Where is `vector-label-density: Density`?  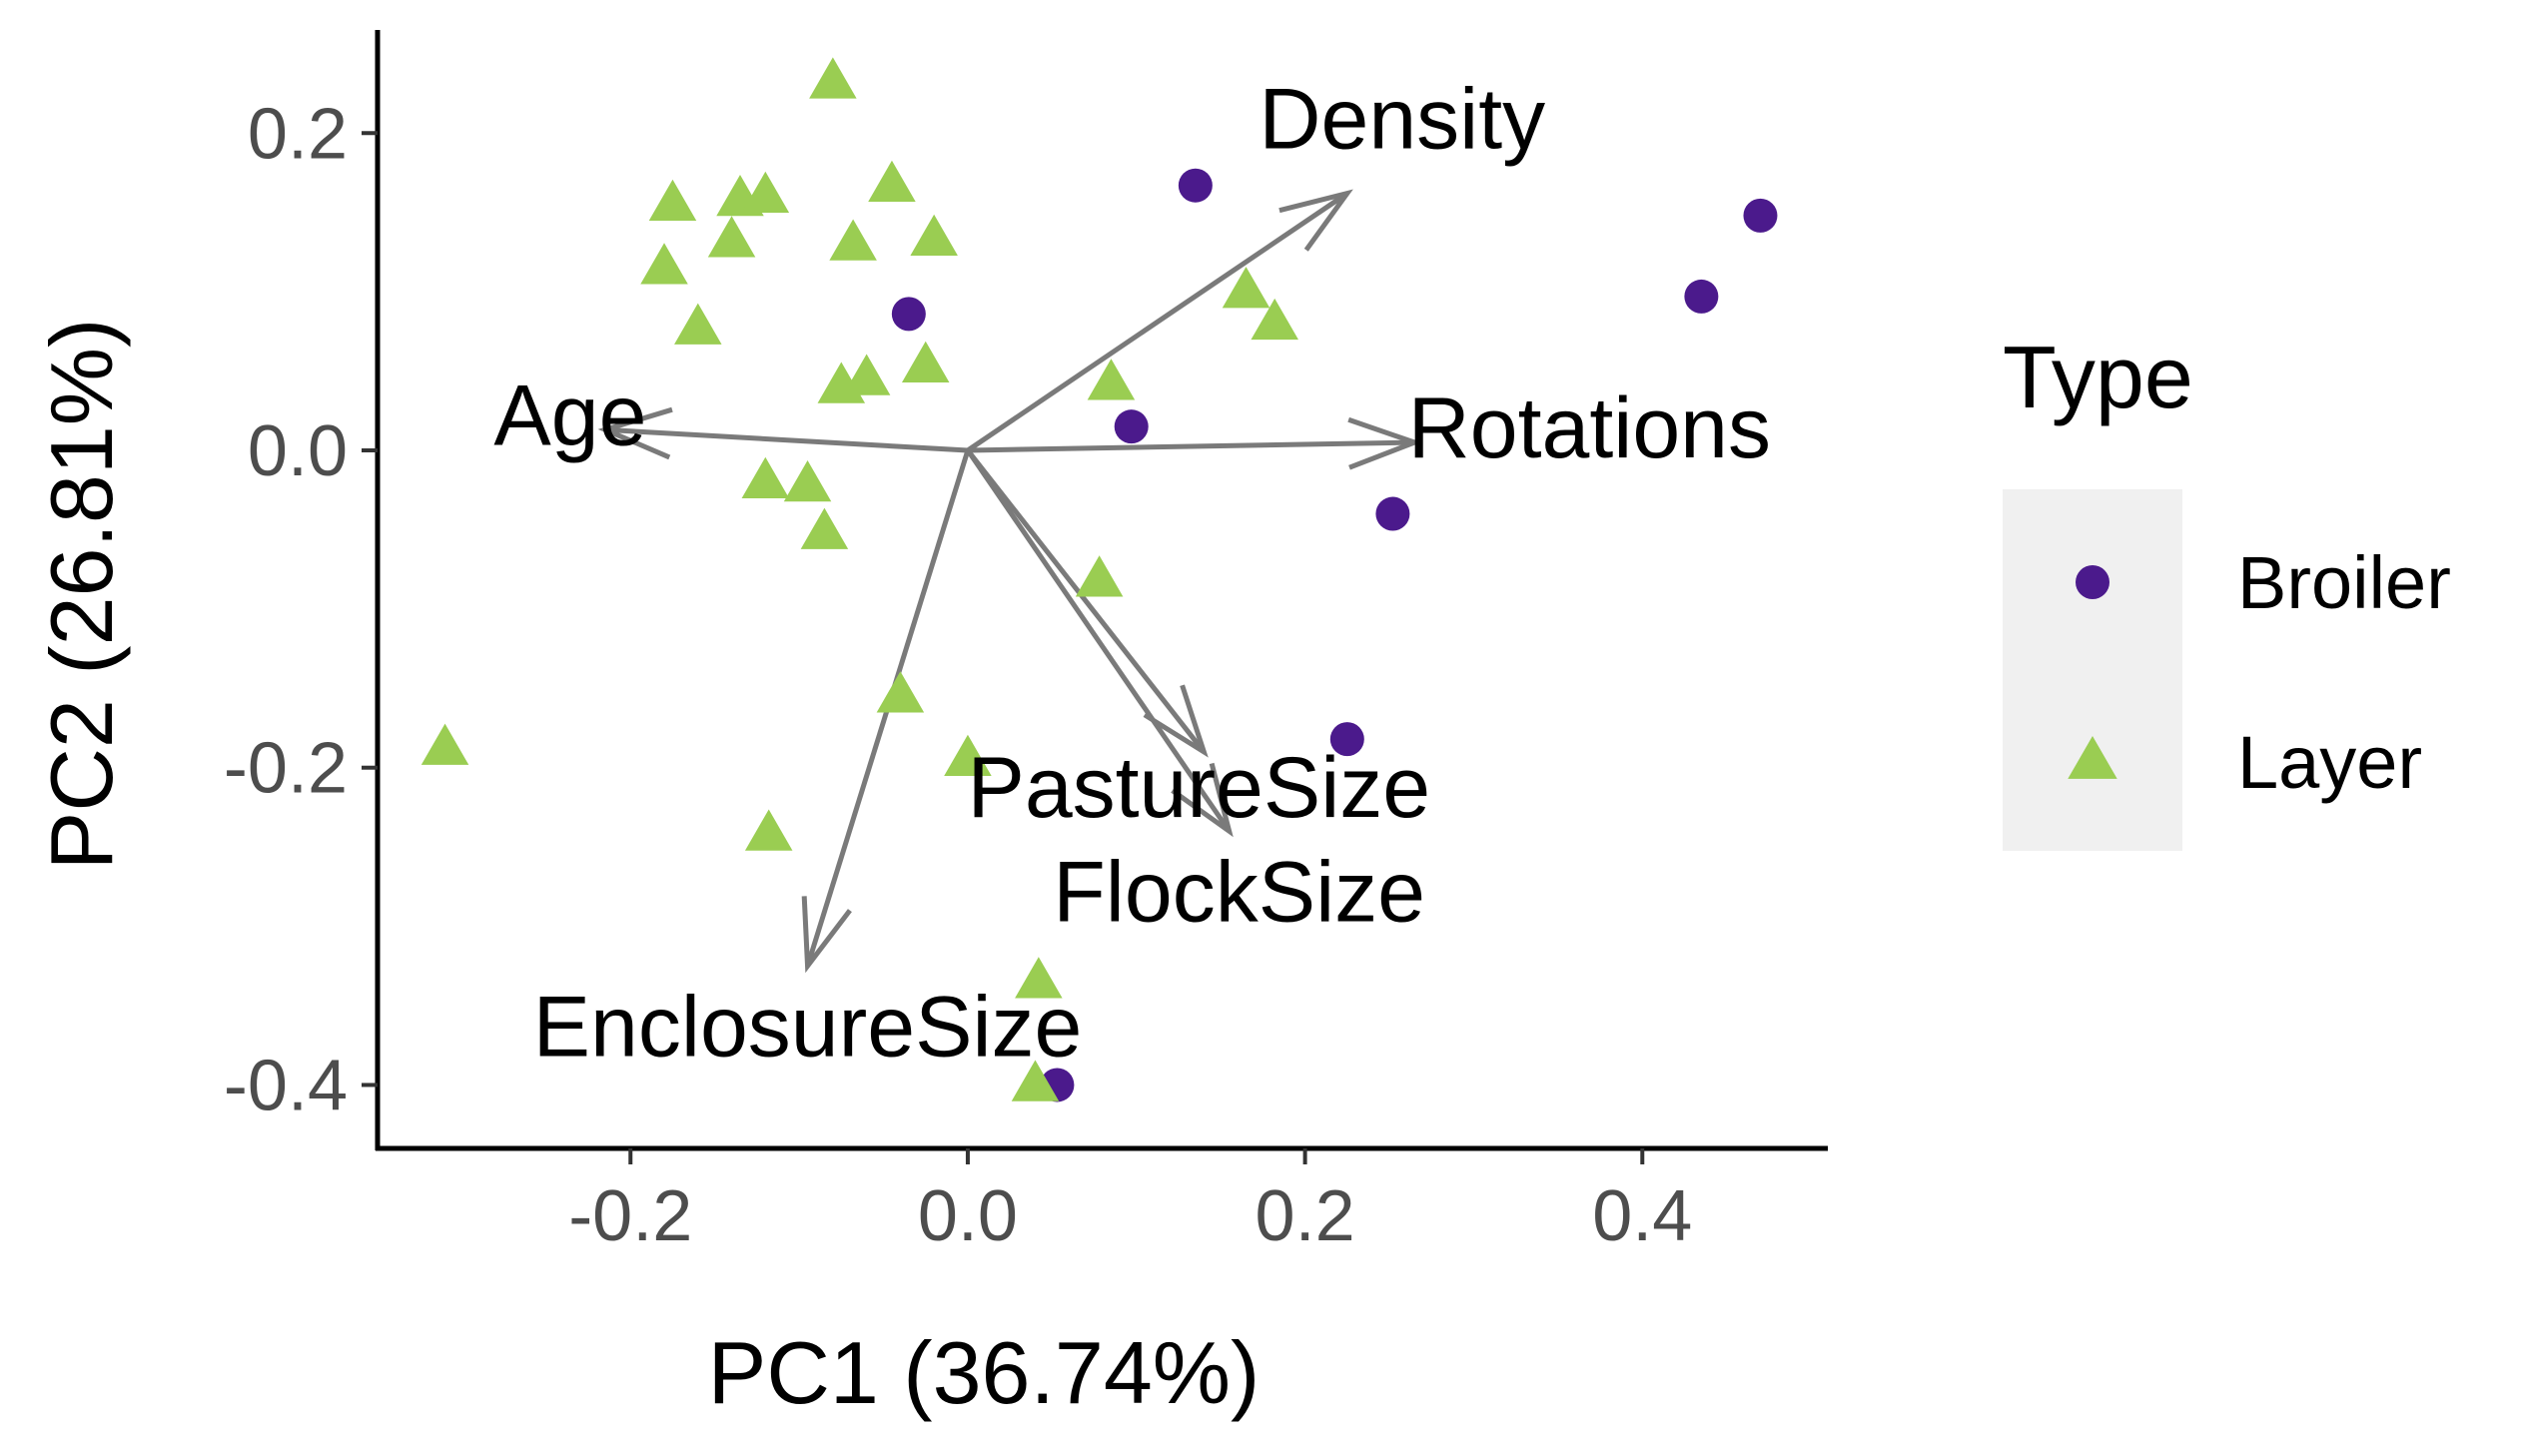 vector-label-density: Density is located at coordinates (1402, 120).